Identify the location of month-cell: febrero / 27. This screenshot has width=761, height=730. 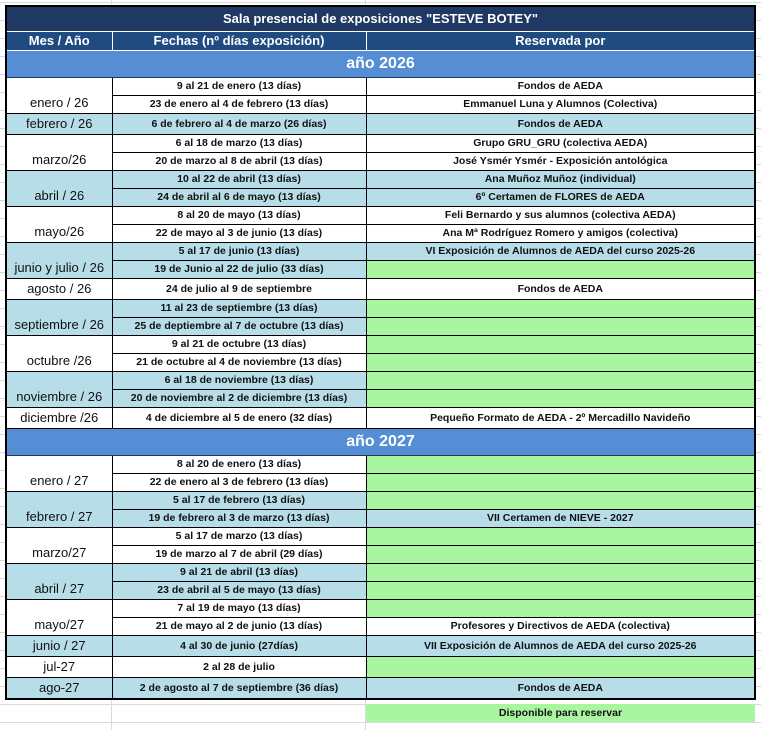
(59, 509).